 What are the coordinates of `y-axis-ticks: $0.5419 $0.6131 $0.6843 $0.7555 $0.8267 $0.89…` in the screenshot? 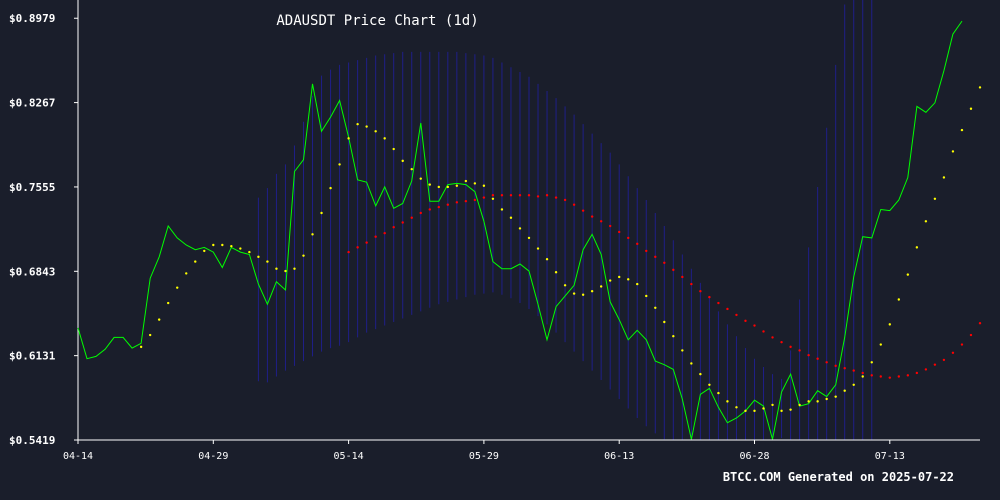 It's located at (43, 229).